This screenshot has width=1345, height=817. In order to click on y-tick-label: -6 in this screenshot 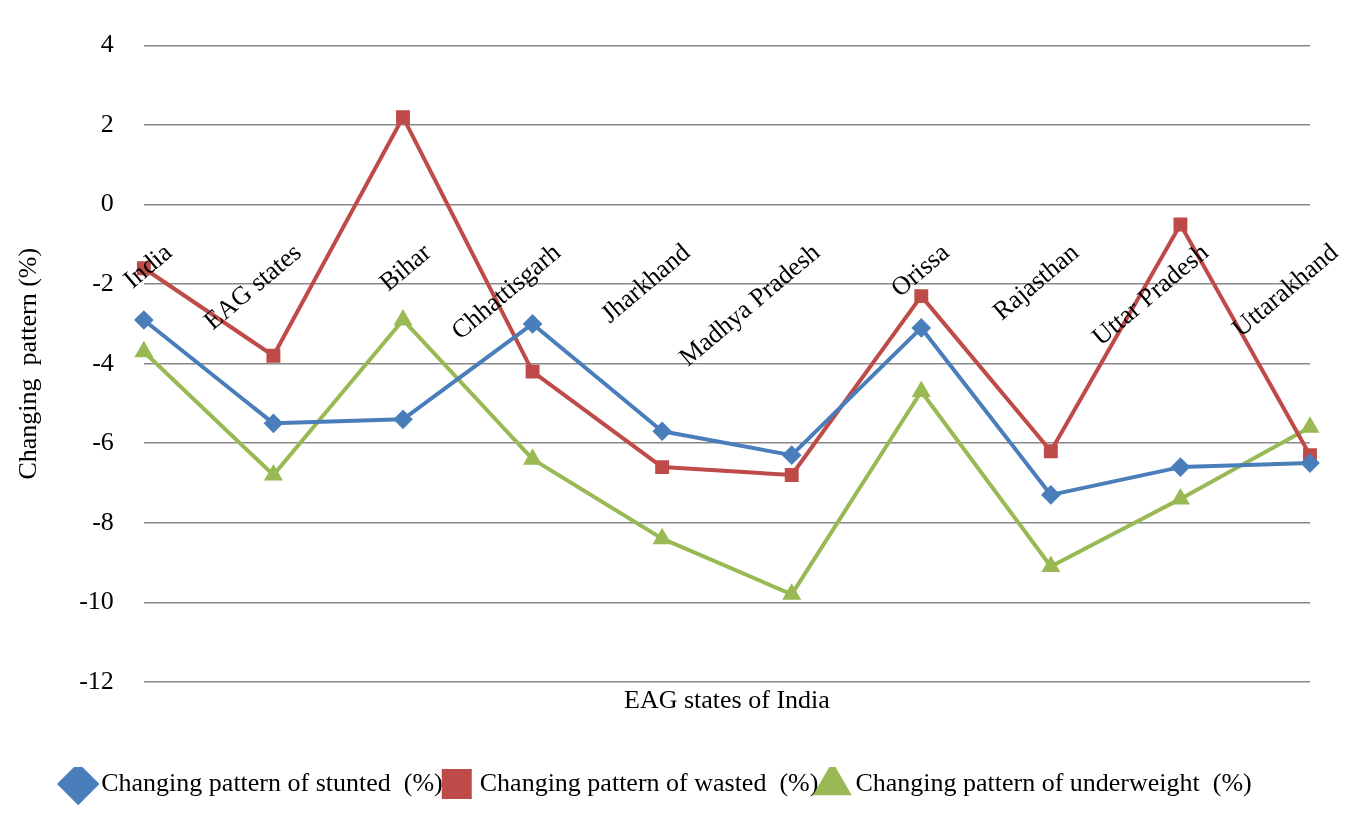, I will do `click(103, 442)`.